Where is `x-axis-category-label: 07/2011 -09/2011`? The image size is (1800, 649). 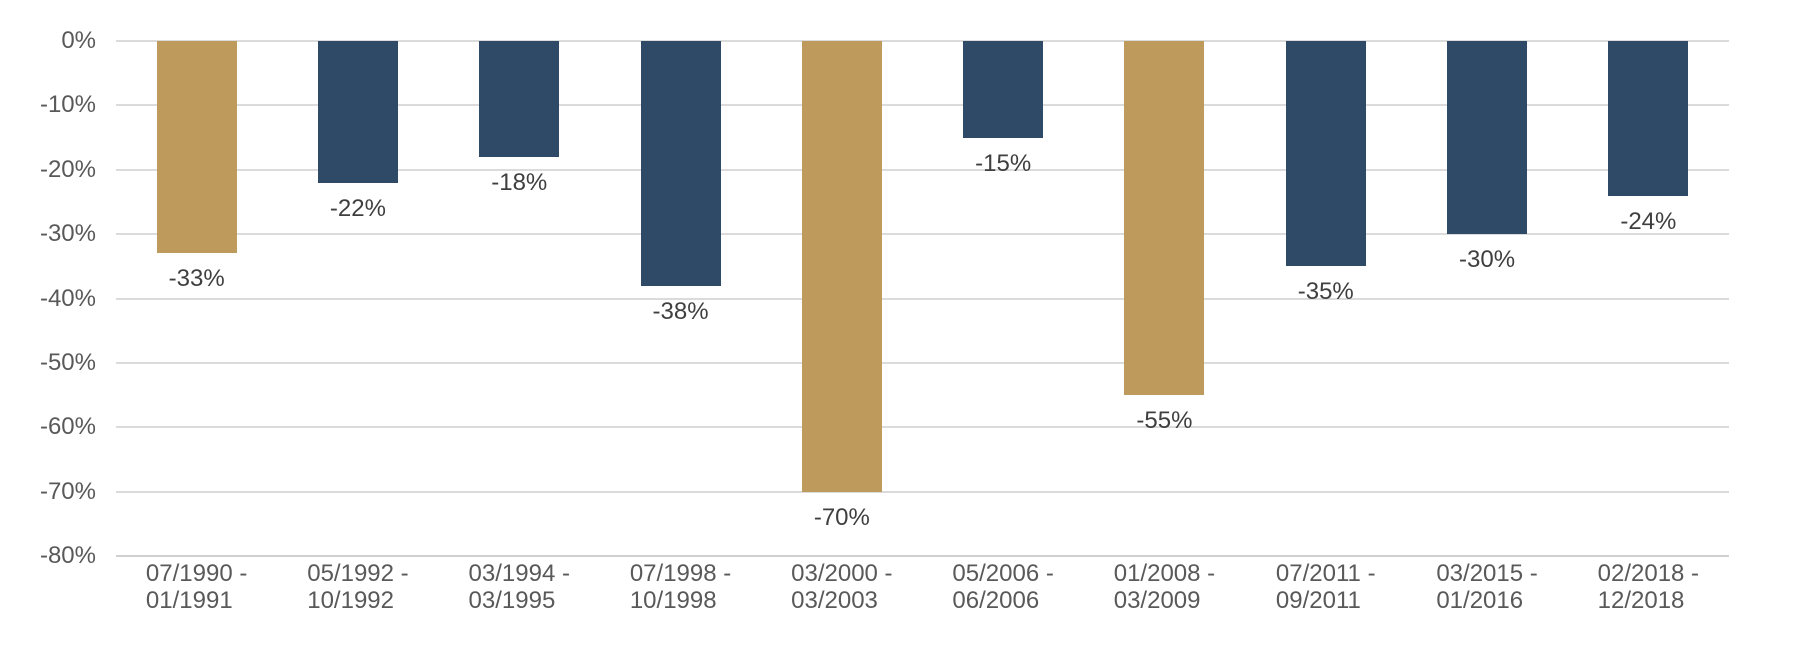
x-axis-category-label: 07/2011 -09/2011 is located at coordinates (1326, 587).